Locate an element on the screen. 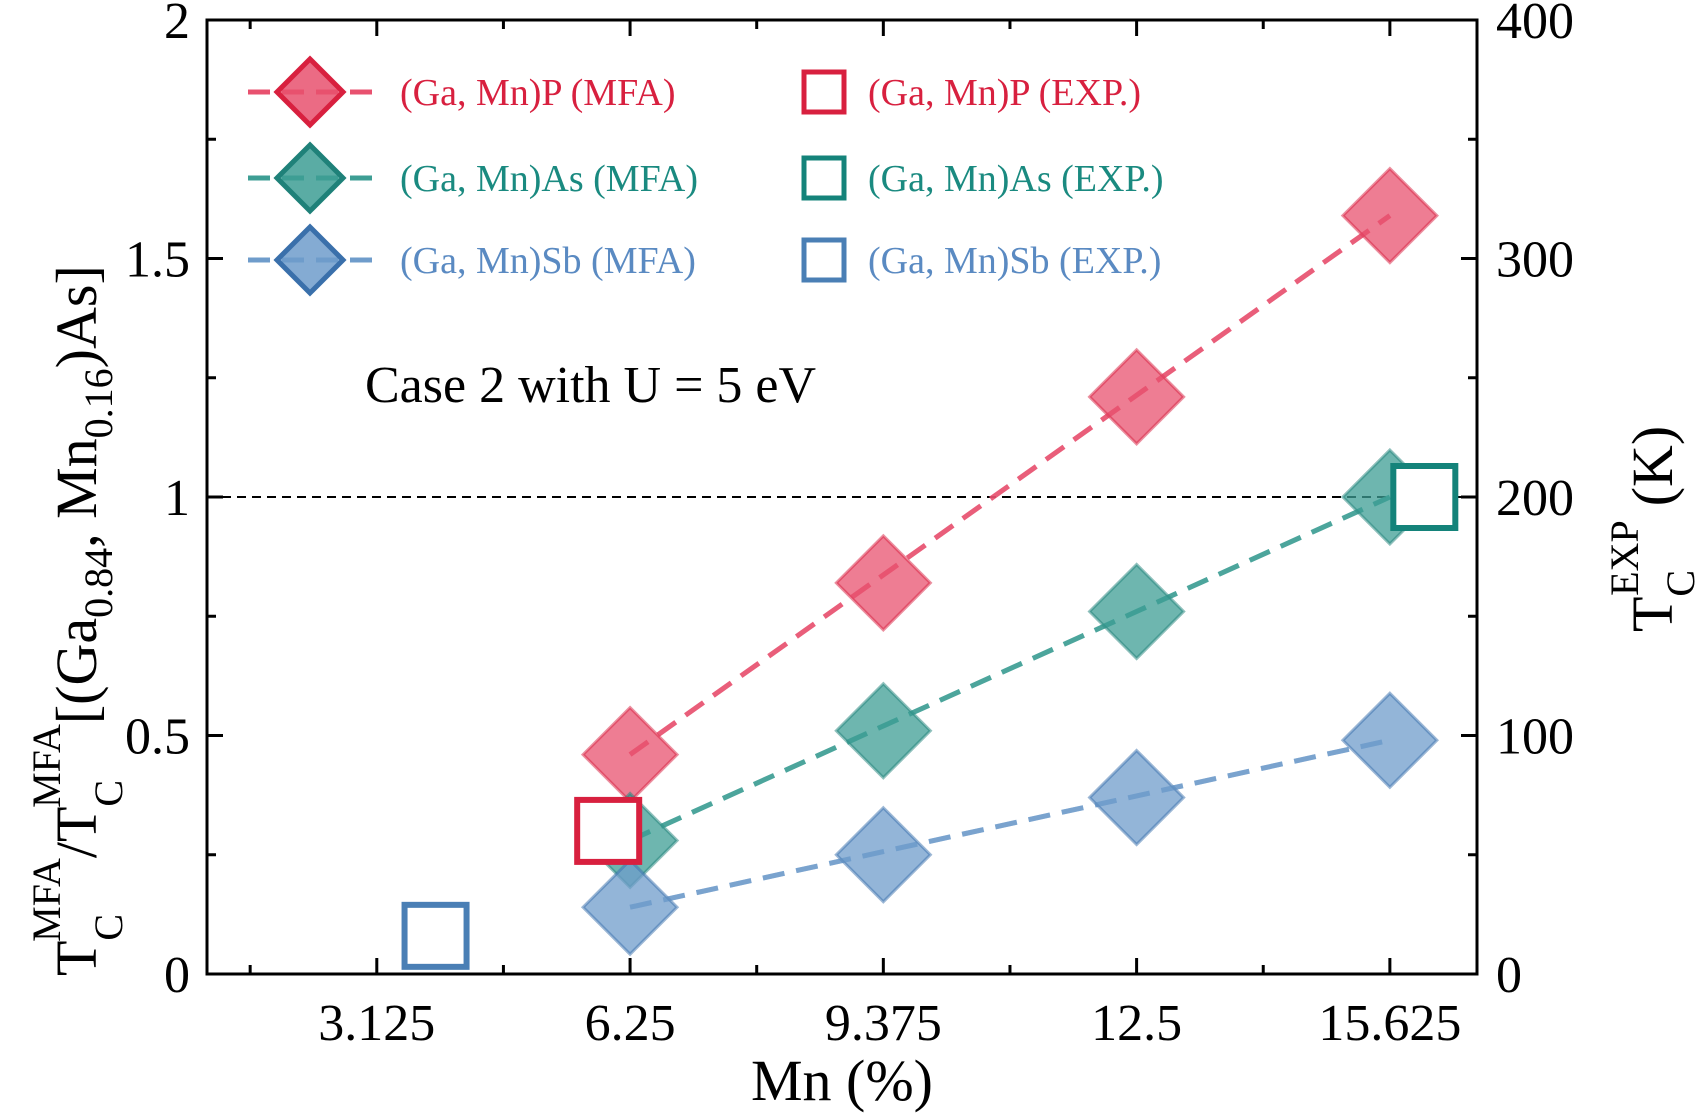 This screenshot has width=1702, height=1117. svg-text:TCMFA/TCMFA[(Ga0.84, Mn0.16)As: TCMFA/TCMFA[(Ga0.84, Mn0.16)As] is located at coordinates (77, 620).